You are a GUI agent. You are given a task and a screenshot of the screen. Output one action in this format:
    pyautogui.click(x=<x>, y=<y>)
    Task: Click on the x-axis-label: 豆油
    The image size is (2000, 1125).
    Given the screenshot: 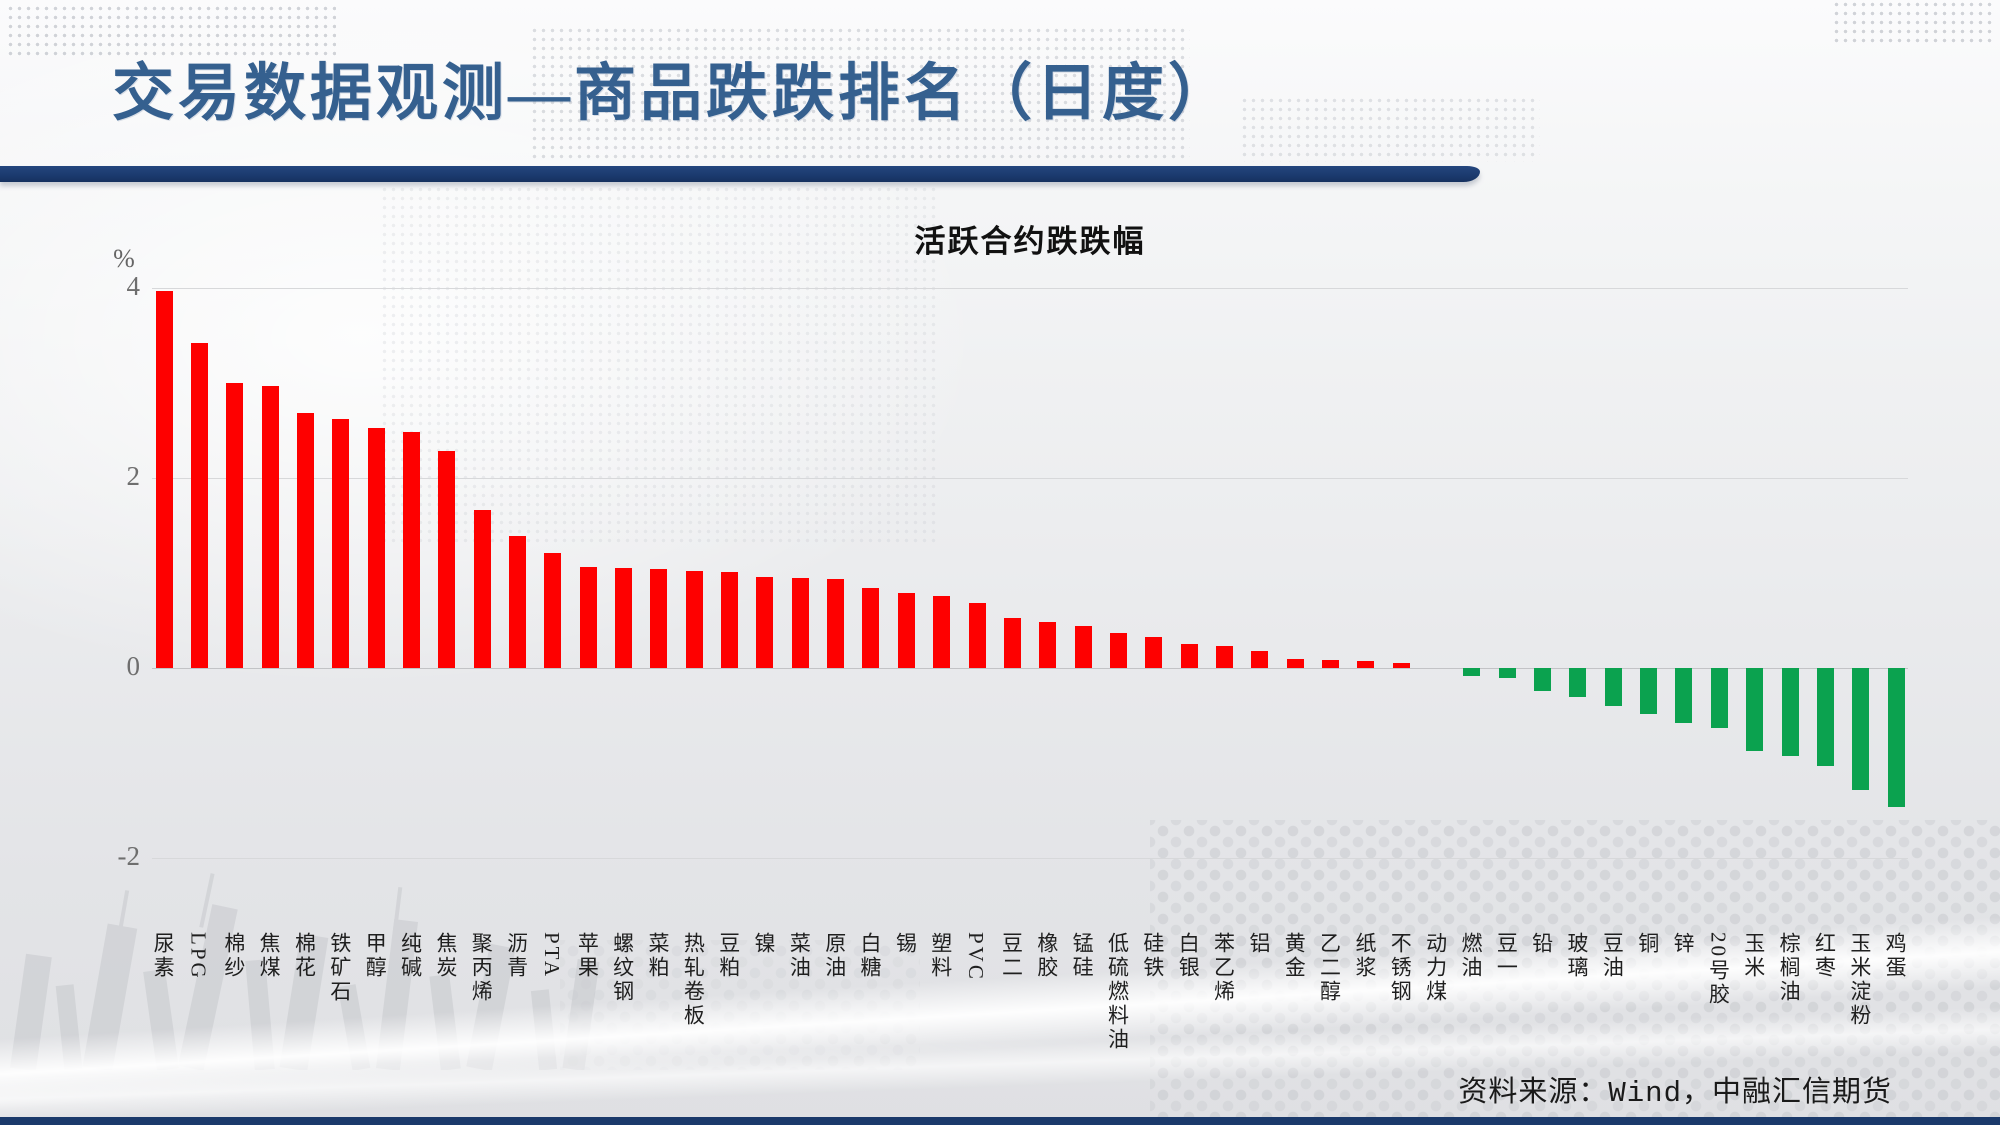 What is the action you would take?
    pyautogui.click(x=1612, y=956)
    